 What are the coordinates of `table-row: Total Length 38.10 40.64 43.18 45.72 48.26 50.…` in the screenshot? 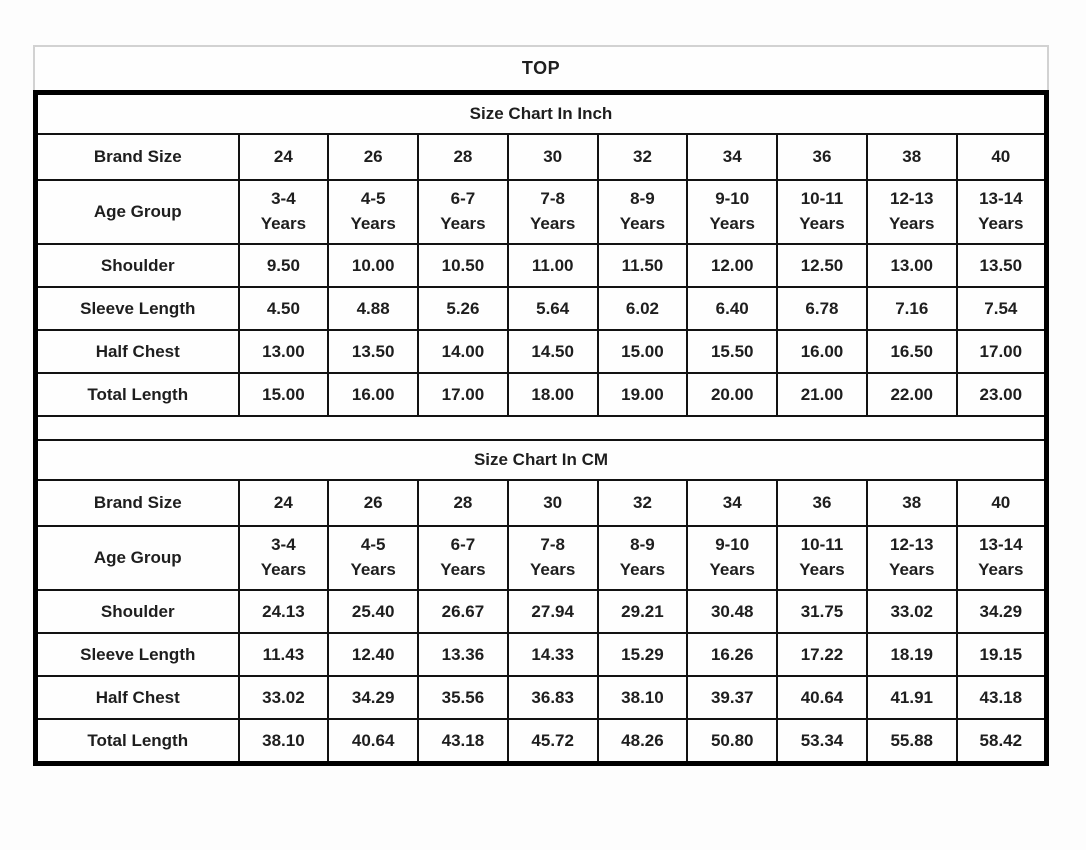 It's located at (541, 741).